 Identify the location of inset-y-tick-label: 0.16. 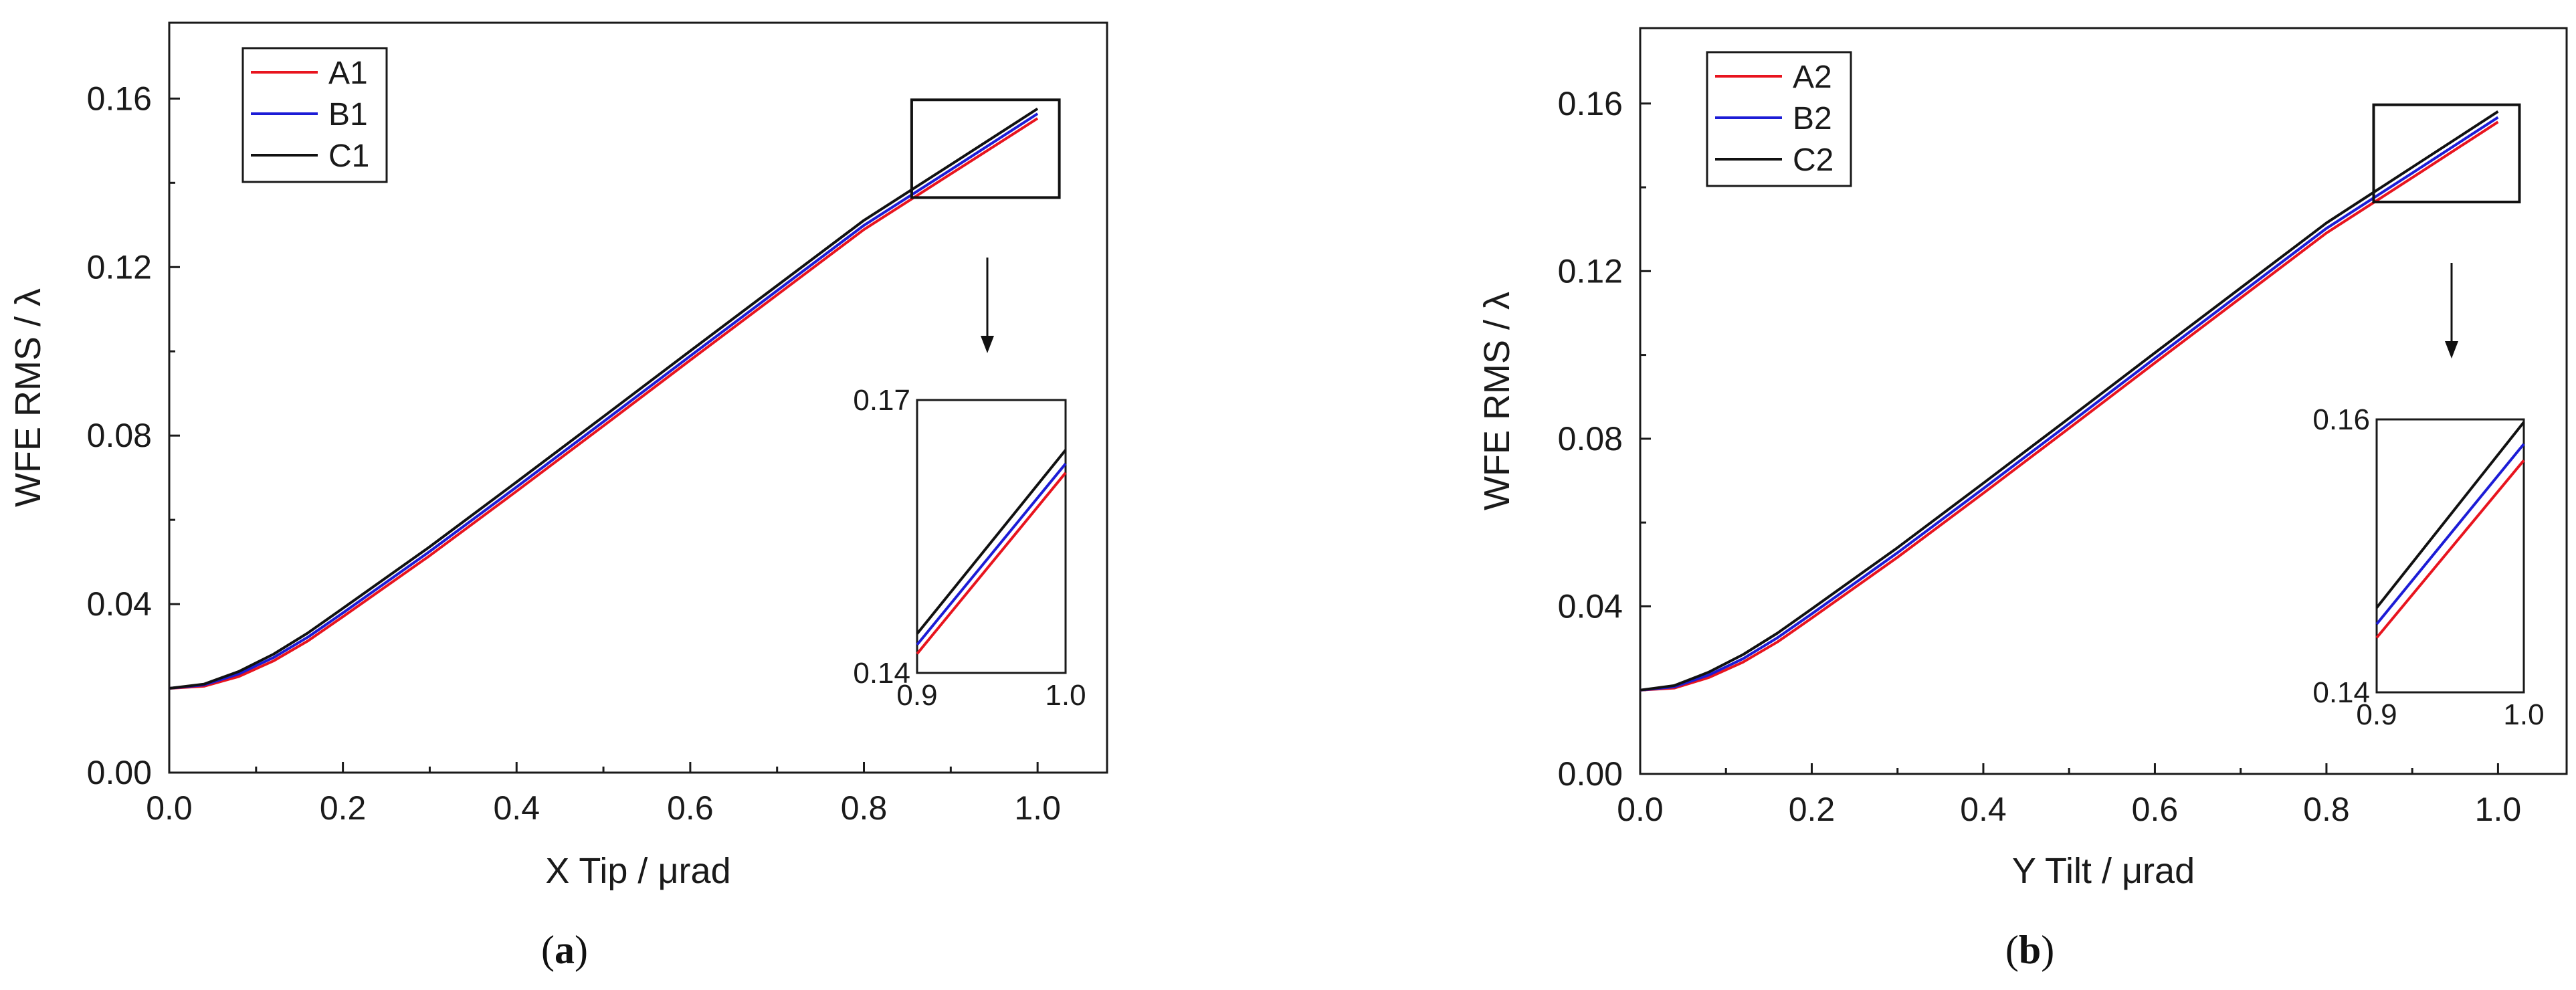
(2341, 420).